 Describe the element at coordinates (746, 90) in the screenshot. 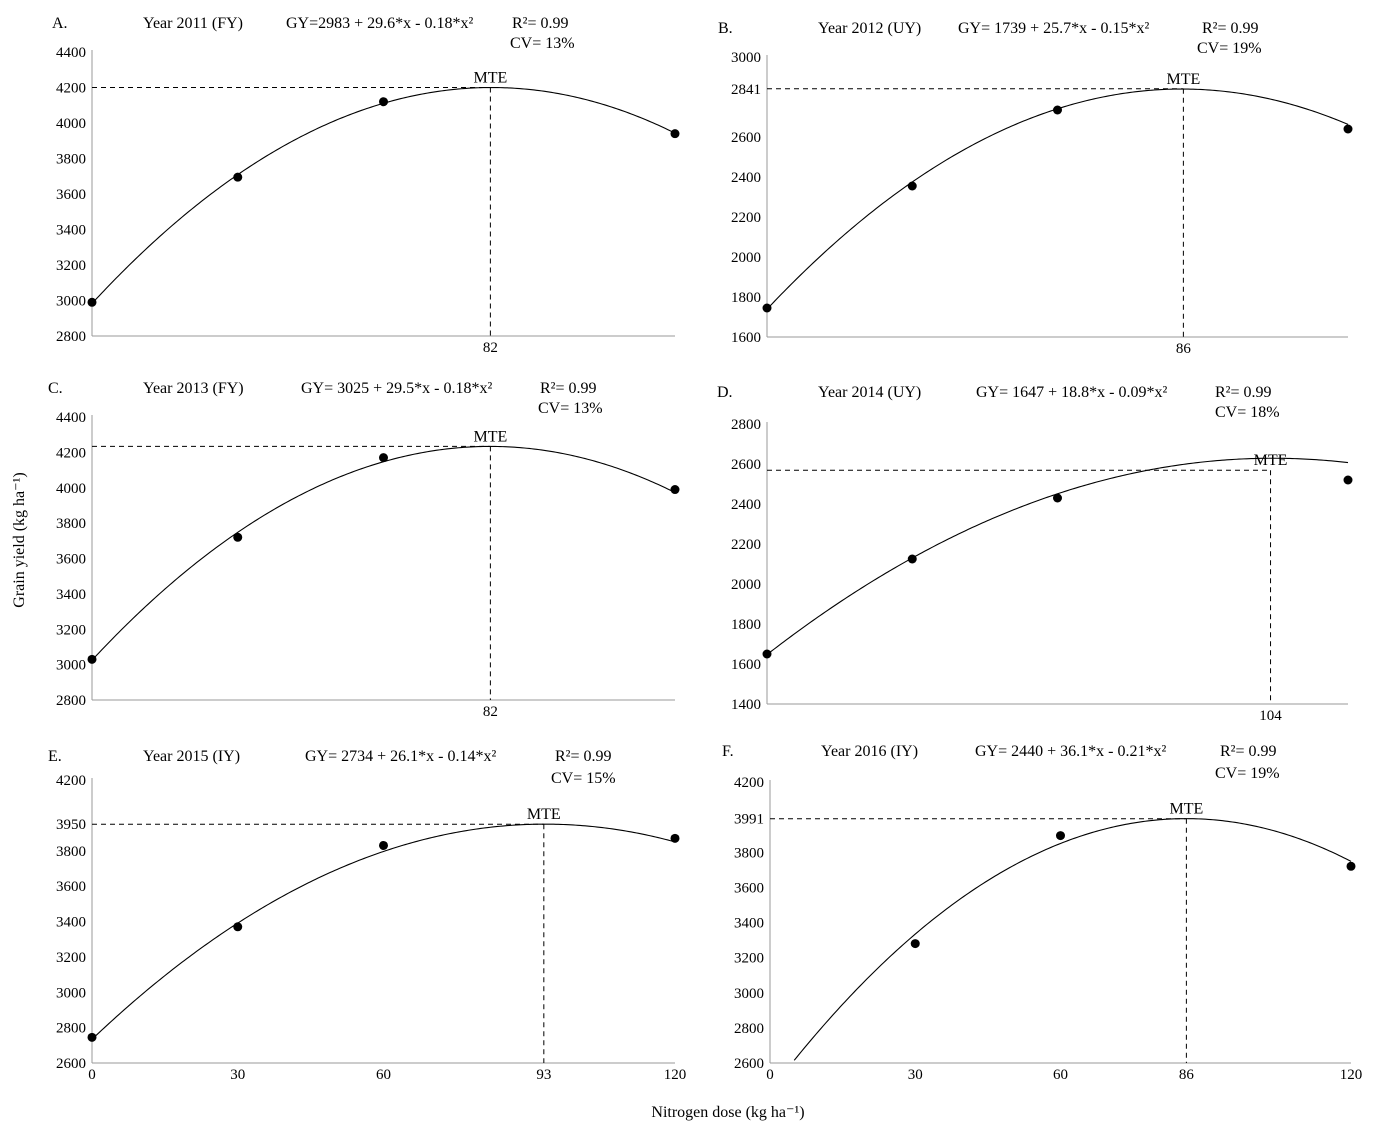

I see `y-tick-label: 2841` at that location.